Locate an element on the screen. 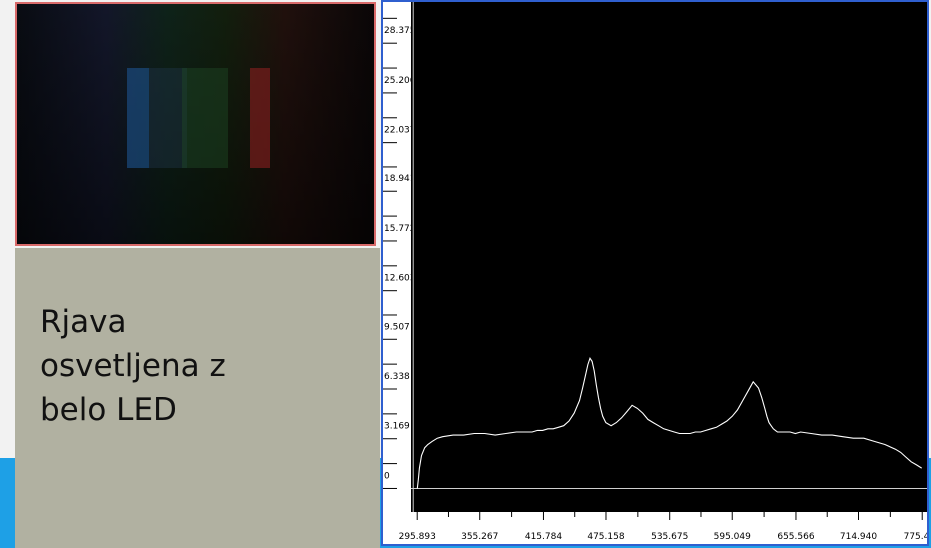 This screenshot has width=931, height=548. caption-line-1: Rjava is located at coordinates (83, 322).